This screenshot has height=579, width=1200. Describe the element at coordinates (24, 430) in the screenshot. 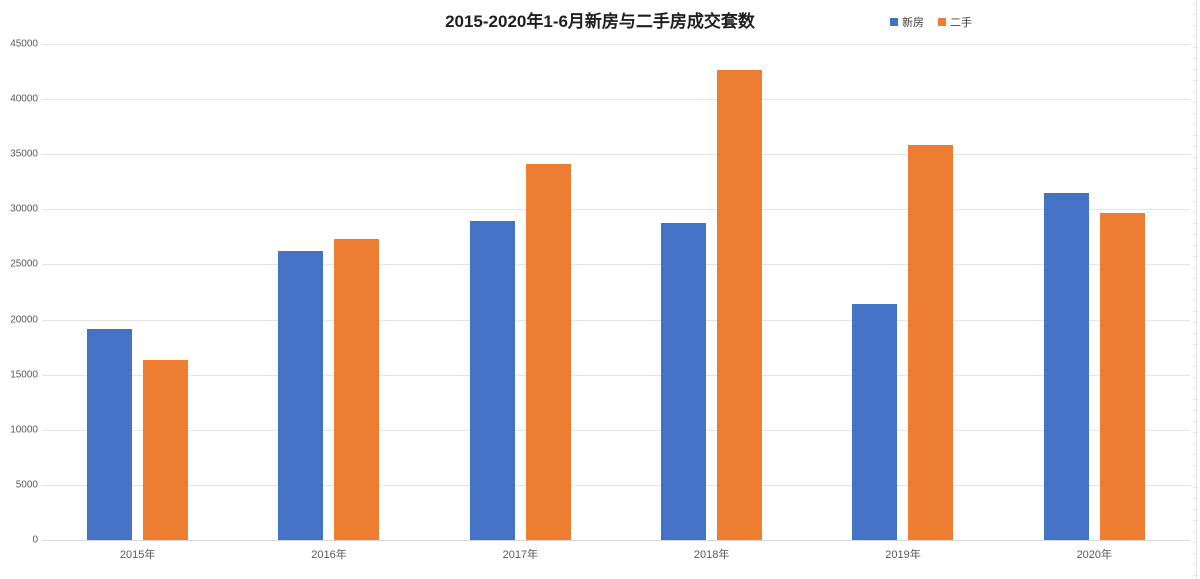

I see `y-tick-label: 10000` at that location.